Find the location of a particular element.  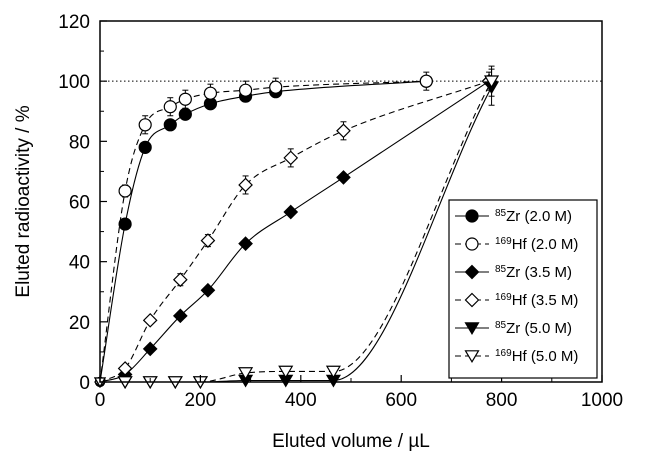

x-tick-label: 200 is located at coordinates (201, 400).